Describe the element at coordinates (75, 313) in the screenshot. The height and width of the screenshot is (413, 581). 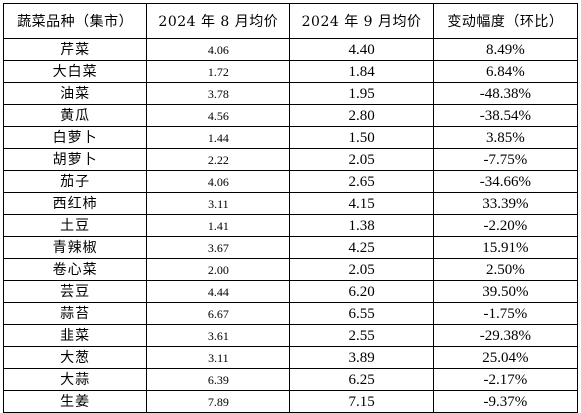
I see `vegetable-name-cell: 蒜苔` at that location.